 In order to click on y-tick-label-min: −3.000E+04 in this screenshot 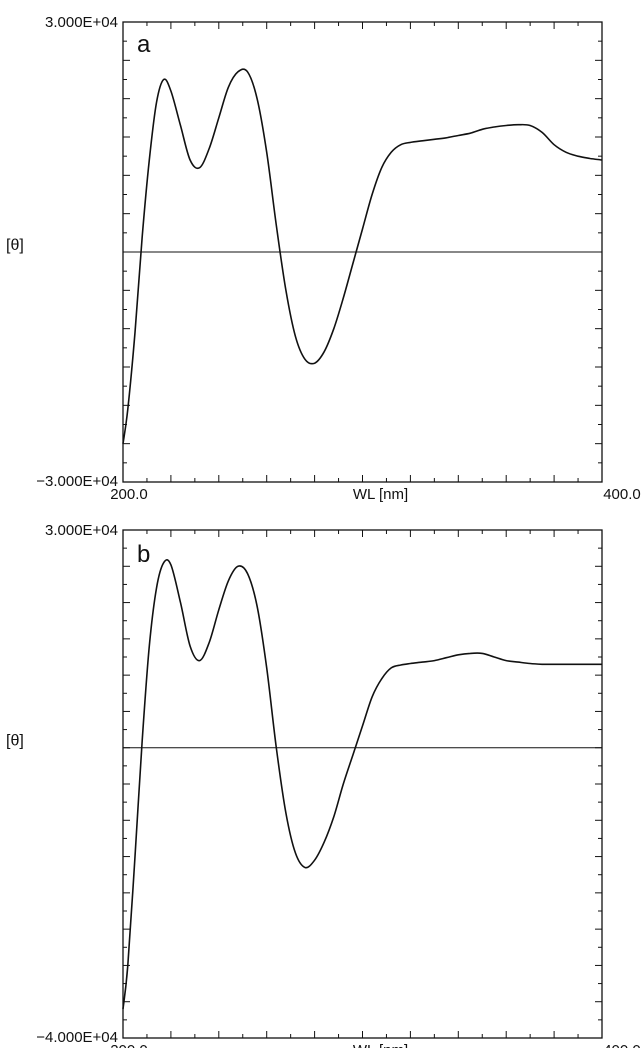, I will do `click(77, 481)`.